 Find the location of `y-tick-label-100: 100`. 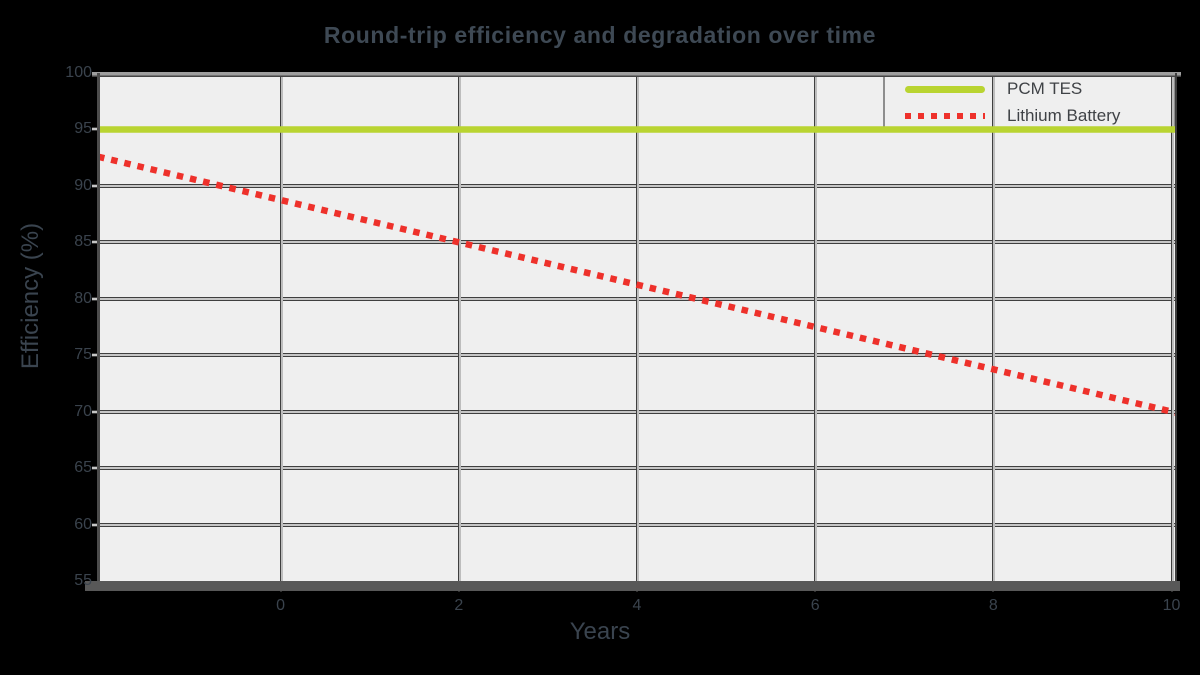

y-tick-label-100: 100 is located at coordinates (78, 72).